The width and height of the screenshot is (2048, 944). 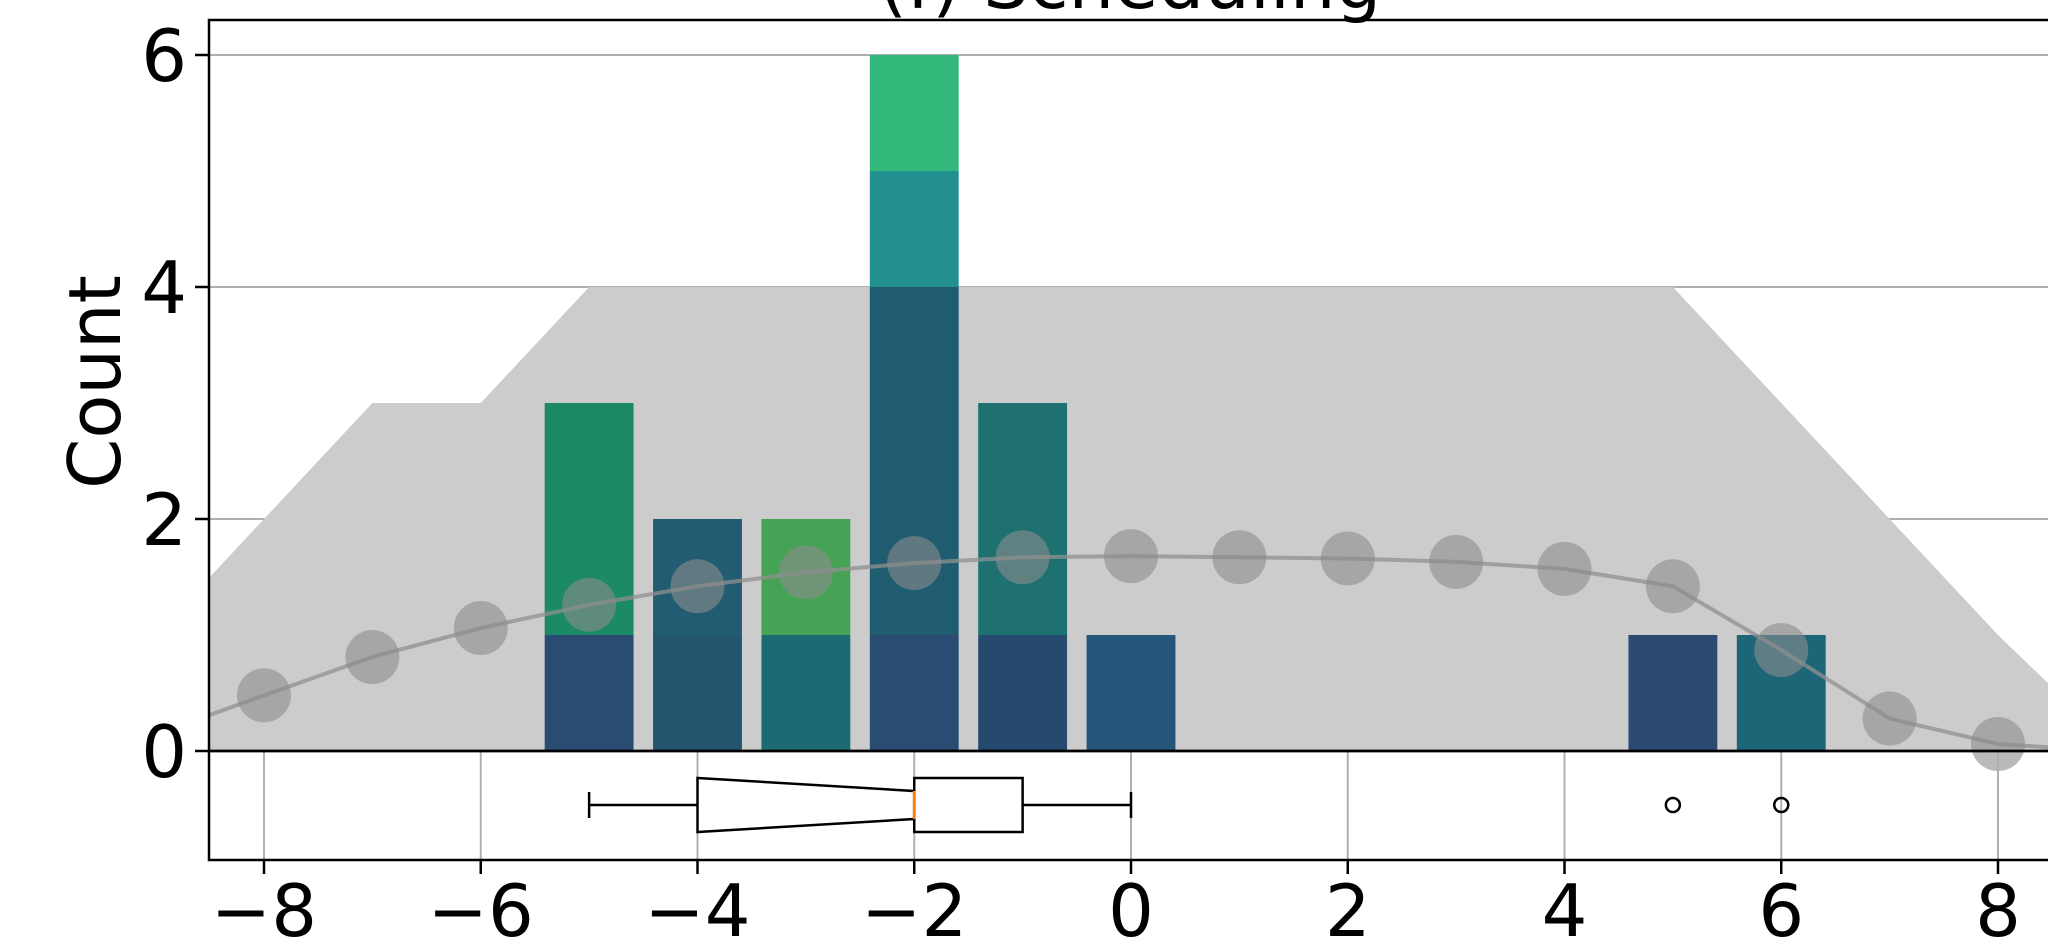 I want to click on y-tick-label: 0, so click(x=164, y=752).